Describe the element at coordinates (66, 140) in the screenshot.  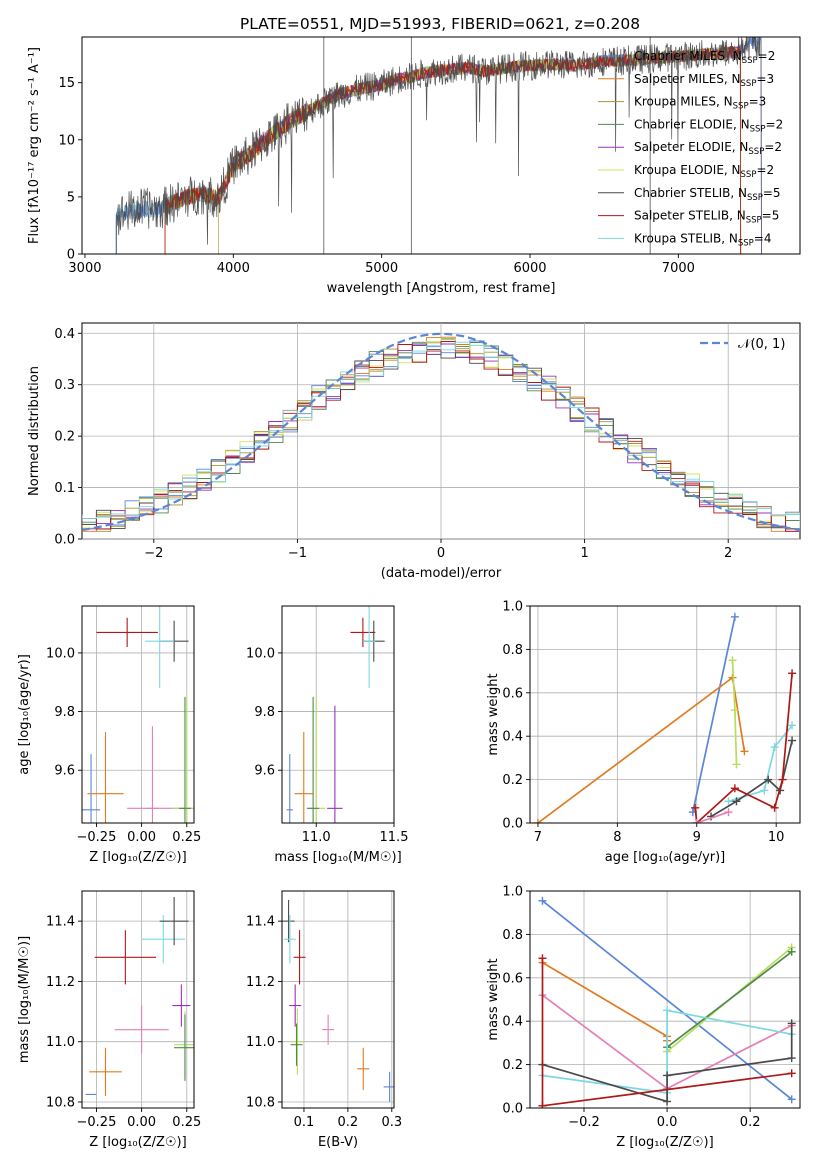
I see `y-tick-label: 10` at that location.